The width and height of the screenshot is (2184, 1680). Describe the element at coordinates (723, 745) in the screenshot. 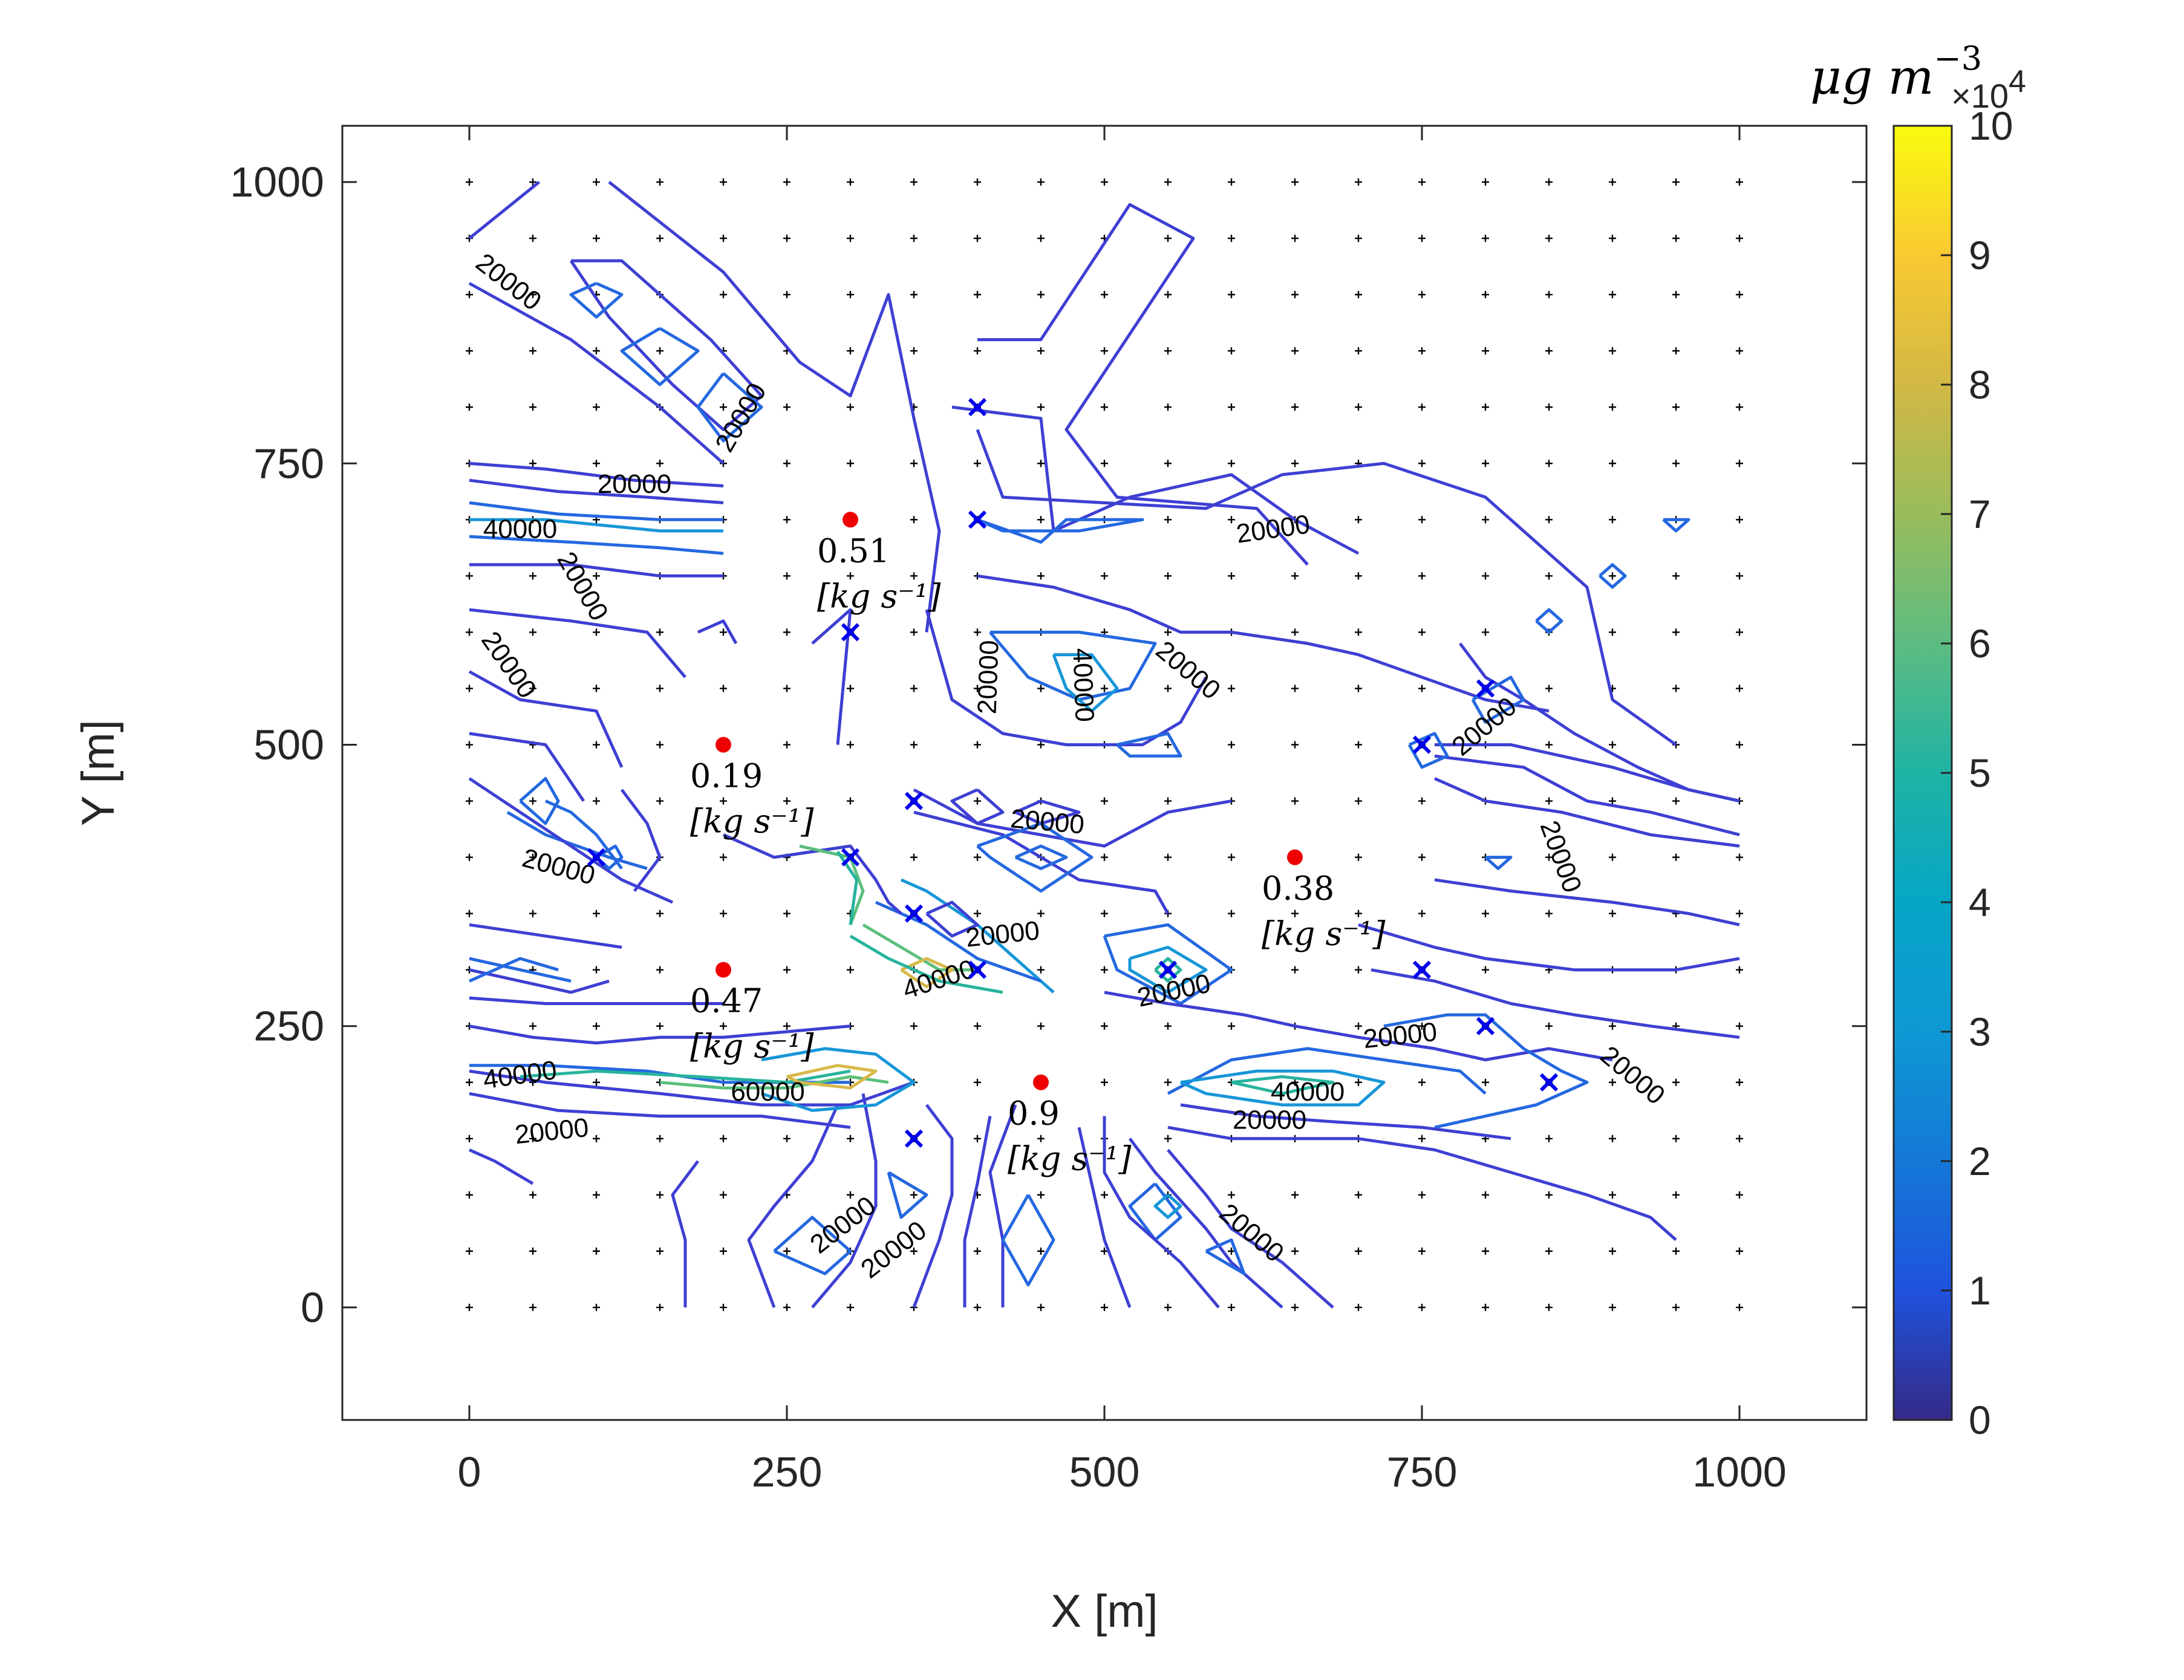

I see `source-marker` at that location.